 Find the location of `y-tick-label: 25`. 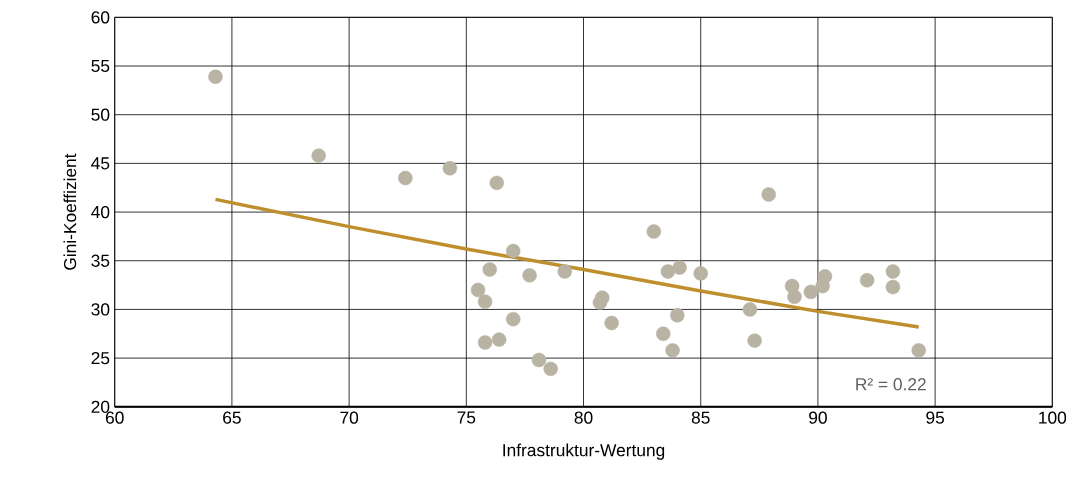

y-tick-label: 25 is located at coordinates (100, 358).